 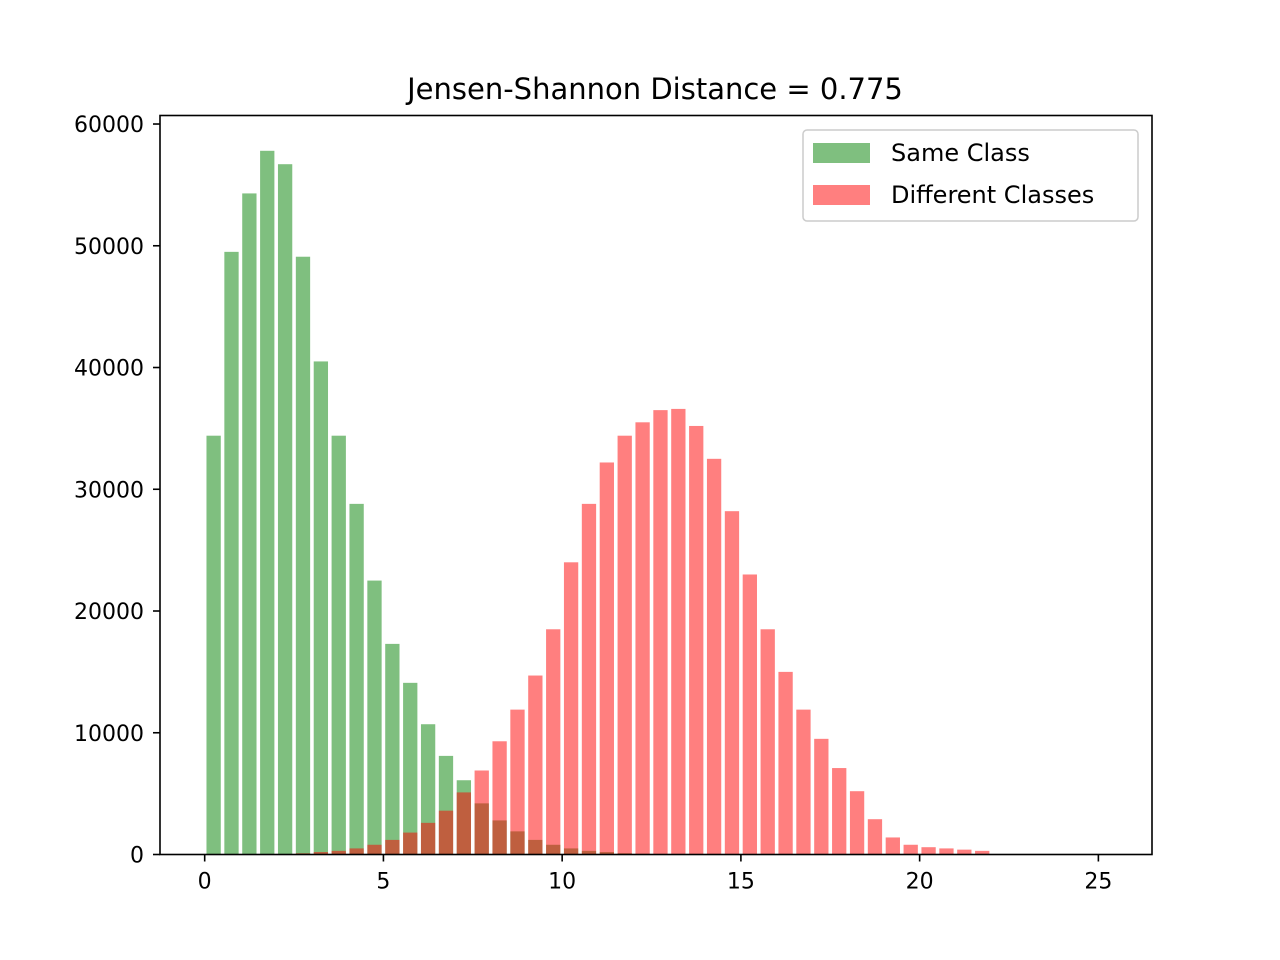 What do you see at coordinates (109, 612) in the screenshot?
I see `y-tick-label: 20000` at bounding box center [109, 612].